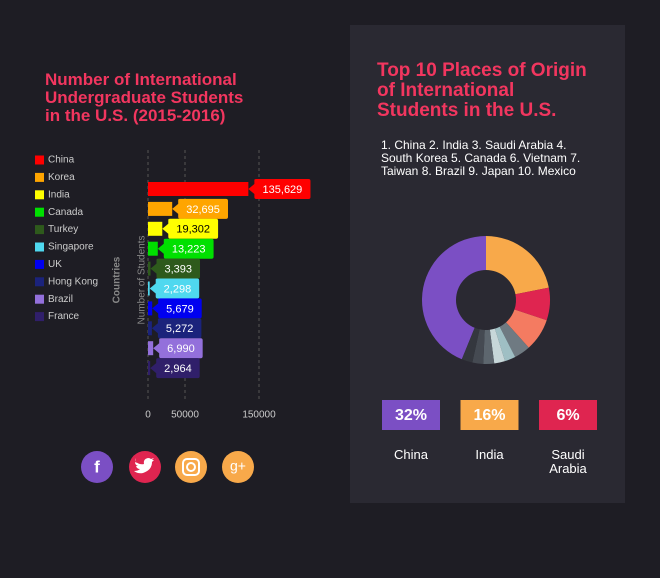 This screenshot has width=660, height=578. Describe the element at coordinates (60, 299) in the screenshot. I see `legend-label: Brazil` at that location.